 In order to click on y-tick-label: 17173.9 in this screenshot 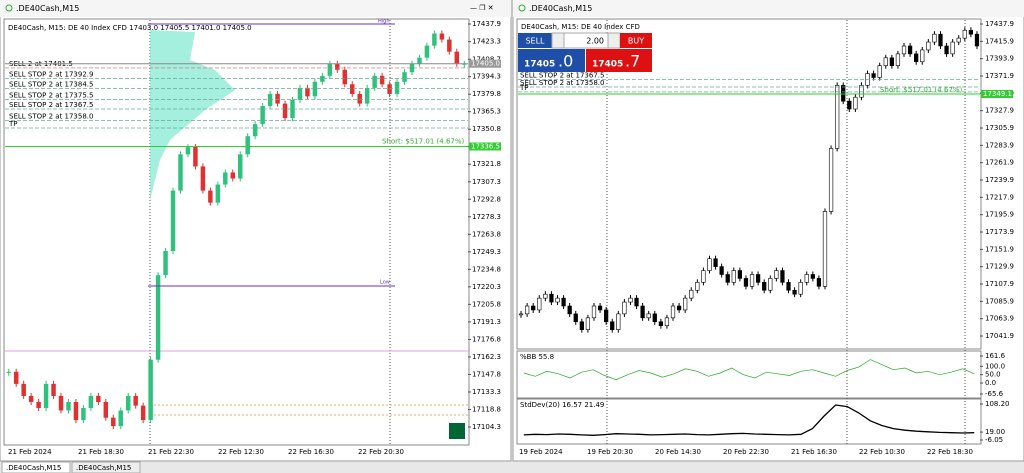, I will do `click(999, 232)`.